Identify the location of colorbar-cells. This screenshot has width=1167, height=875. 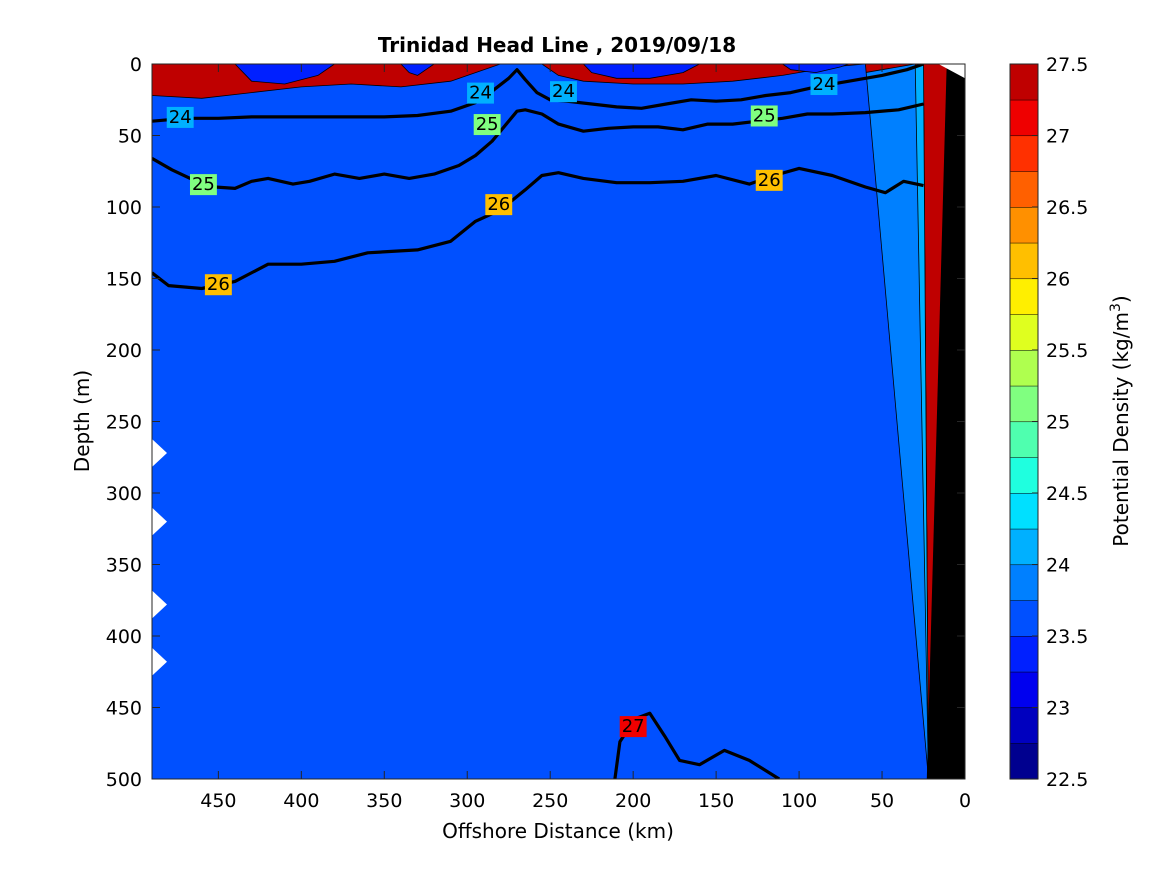
(1024, 421).